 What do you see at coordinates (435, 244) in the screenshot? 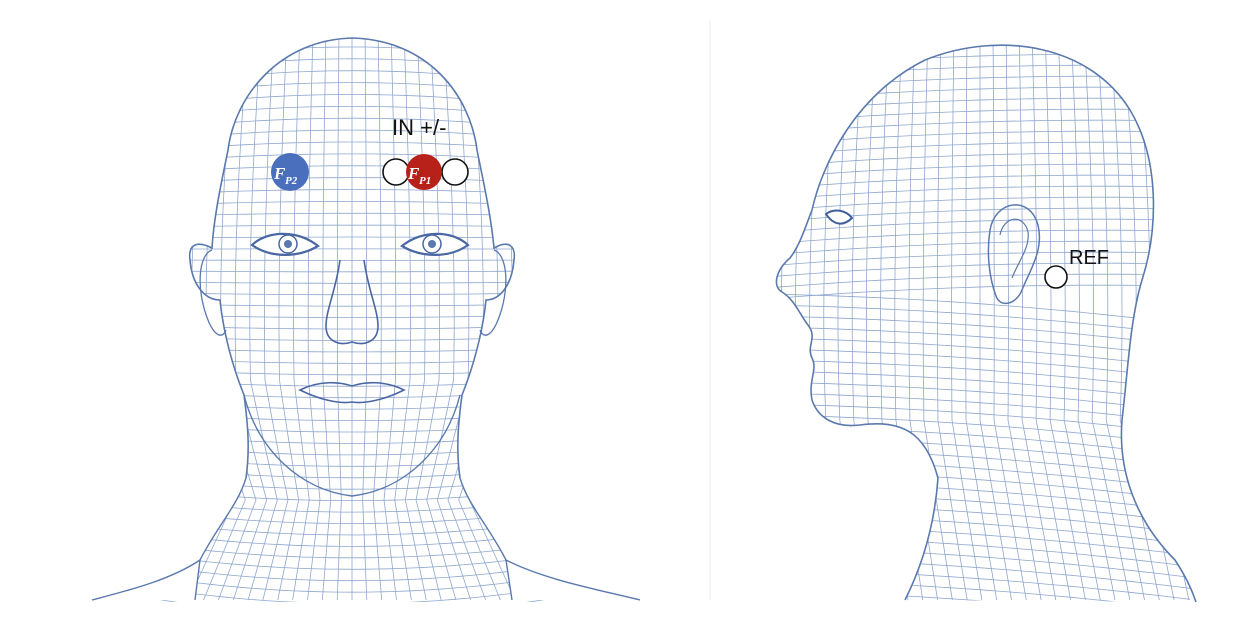
I see `left-eye` at bounding box center [435, 244].